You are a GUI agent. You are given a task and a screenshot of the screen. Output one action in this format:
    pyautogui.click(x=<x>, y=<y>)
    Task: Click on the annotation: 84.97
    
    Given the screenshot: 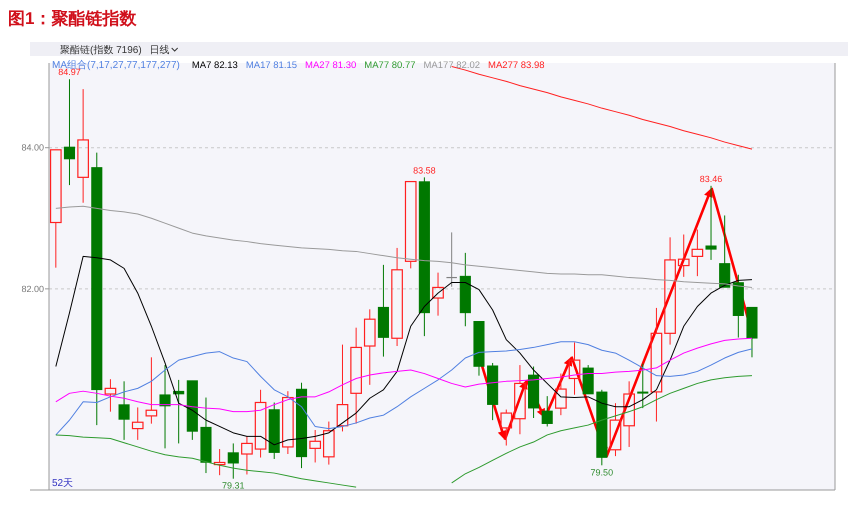 What is the action you would take?
    pyautogui.click(x=69, y=72)
    